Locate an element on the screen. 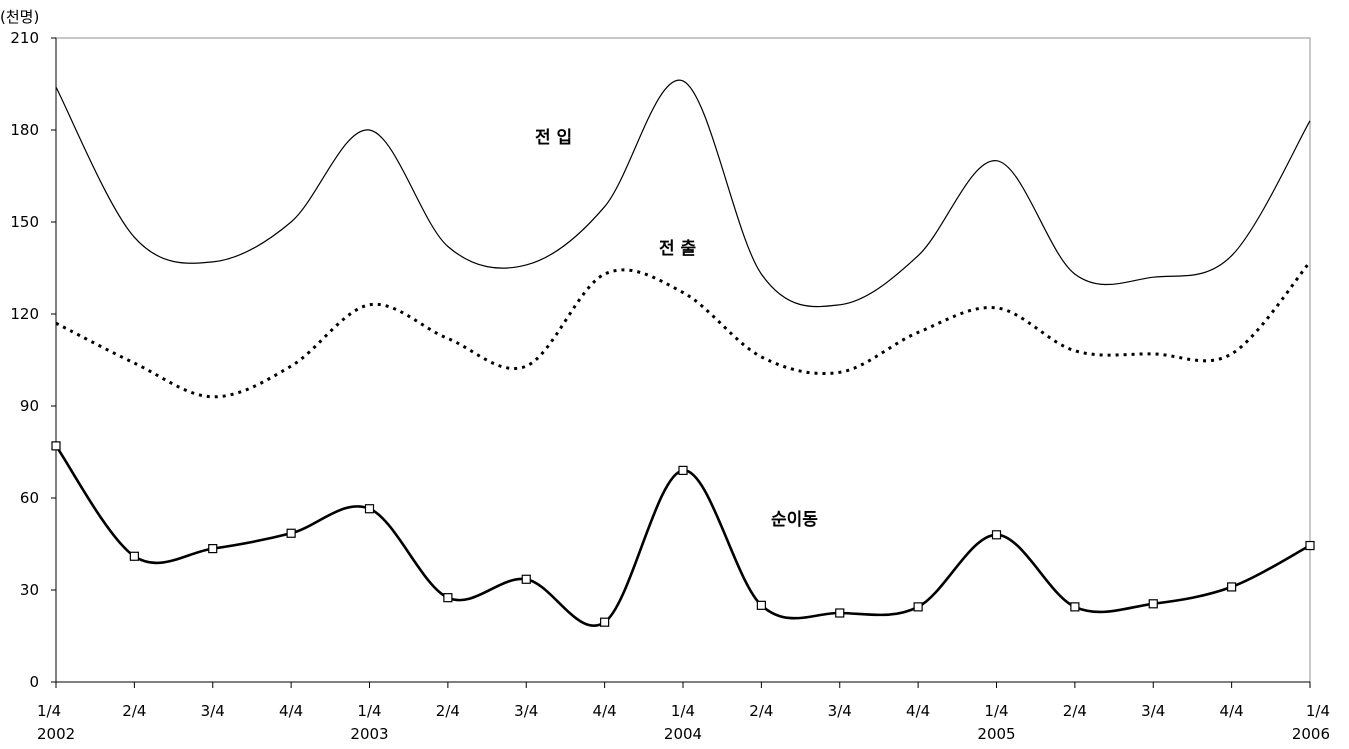 Image resolution: width=1349 pixels, height=749 pixels. y-tick-label: 60 is located at coordinates (29, 498).